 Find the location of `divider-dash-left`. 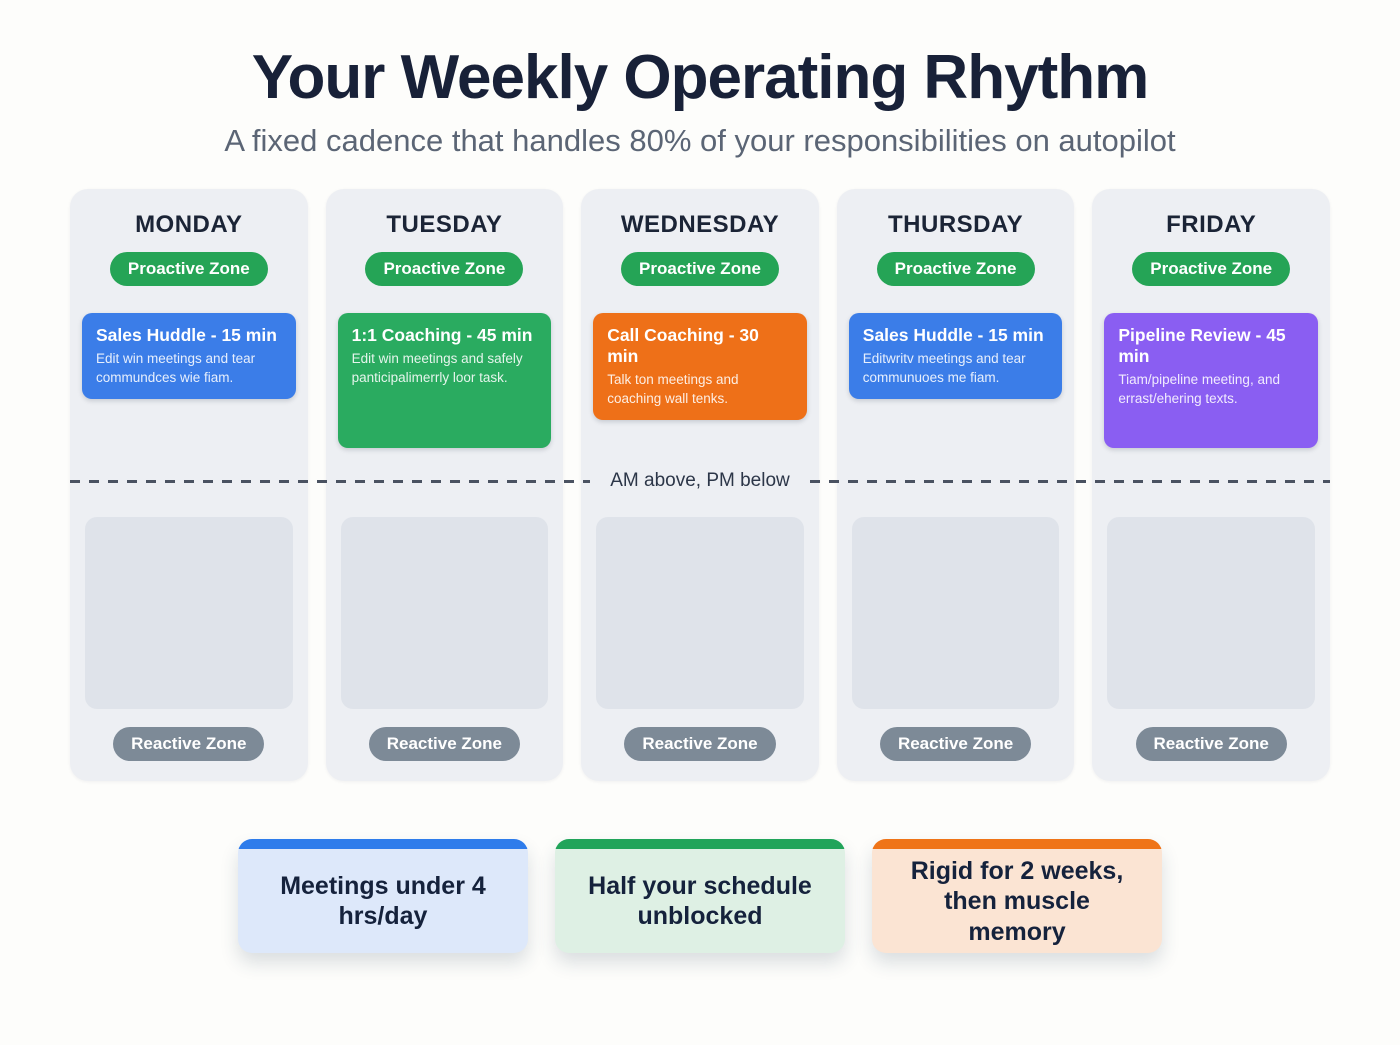

divider-dash-left is located at coordinates (330, 481).